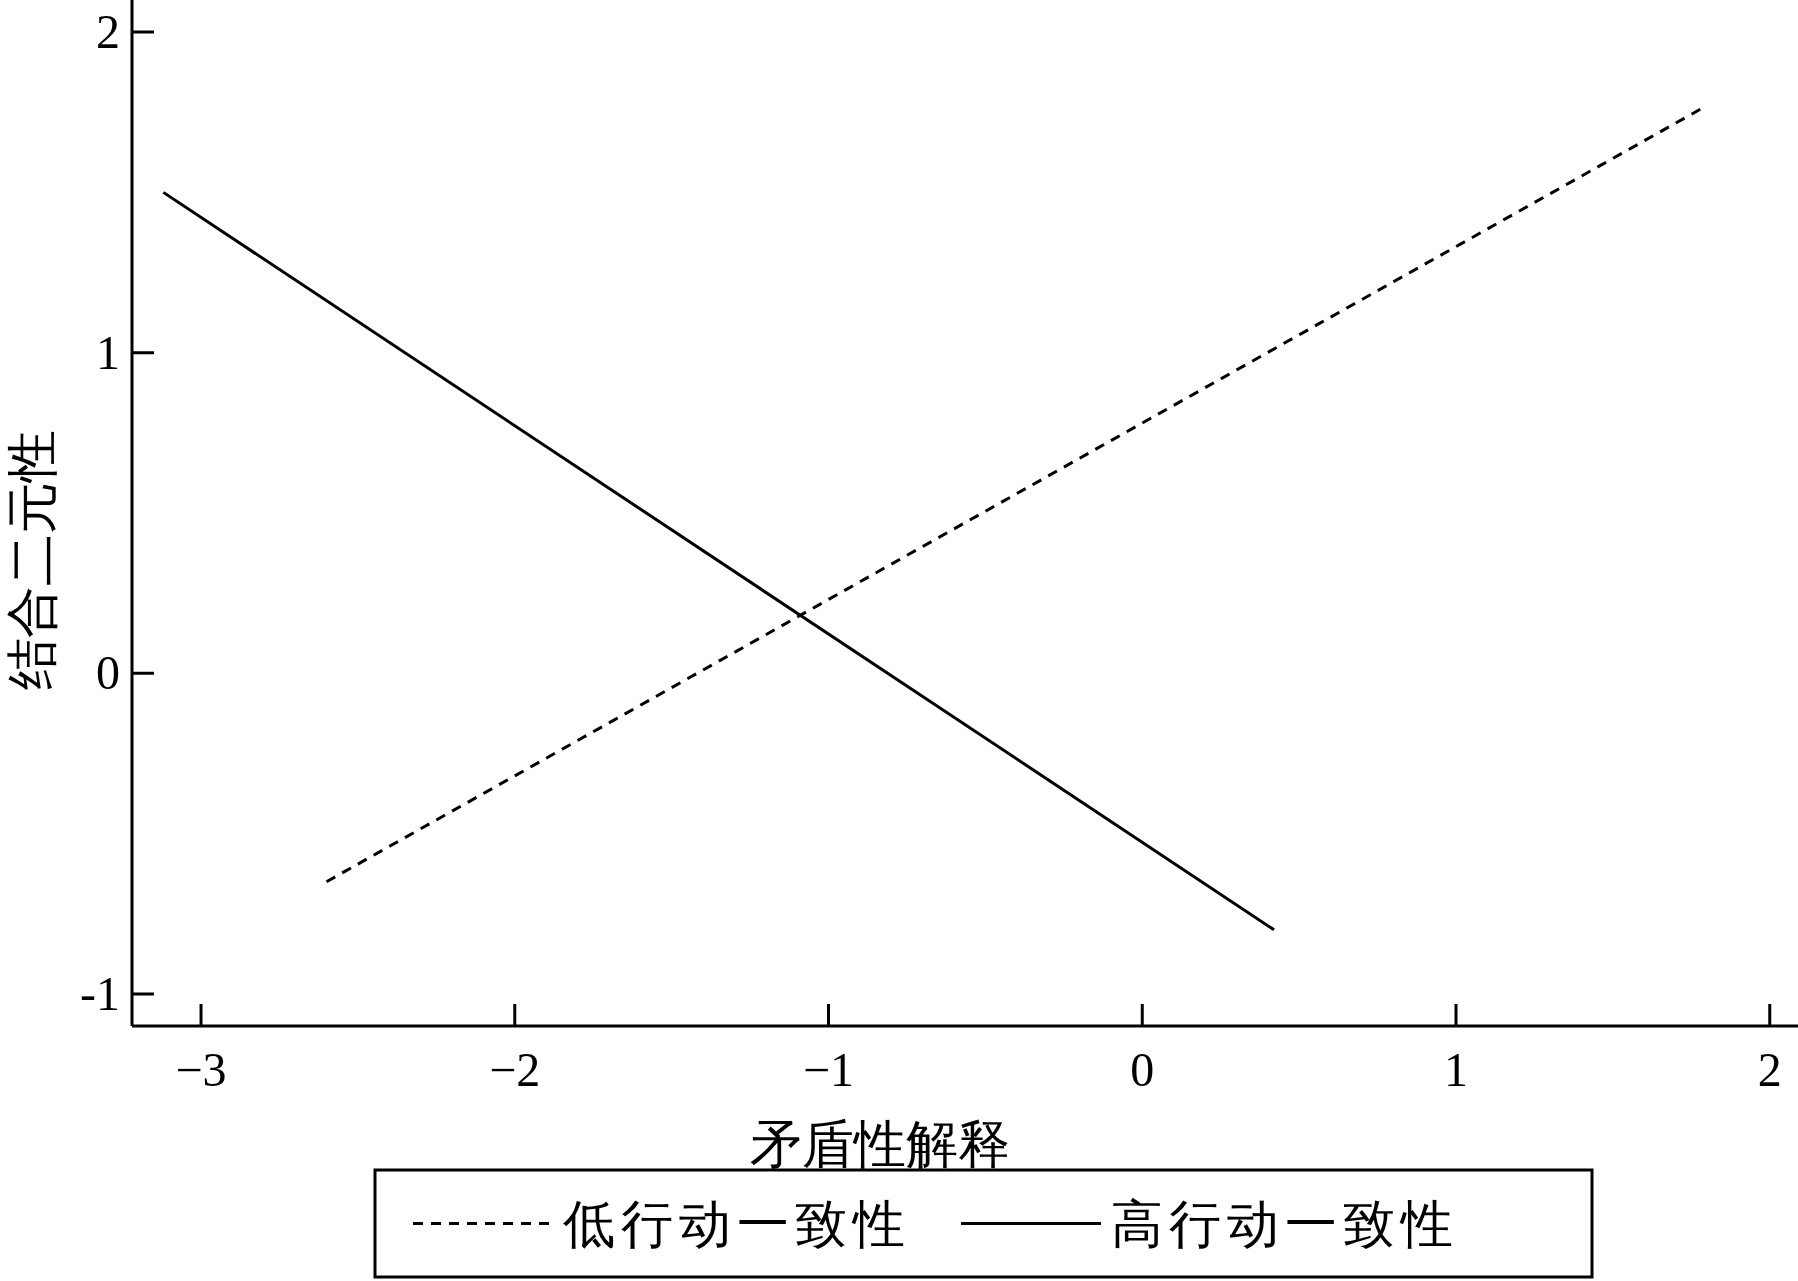 The image size is (1798, 1281). What do you see at coordinates (828, 1069) in the screenshot?
I see `x-tick-label: −1` at bounding box center [828, 1069].